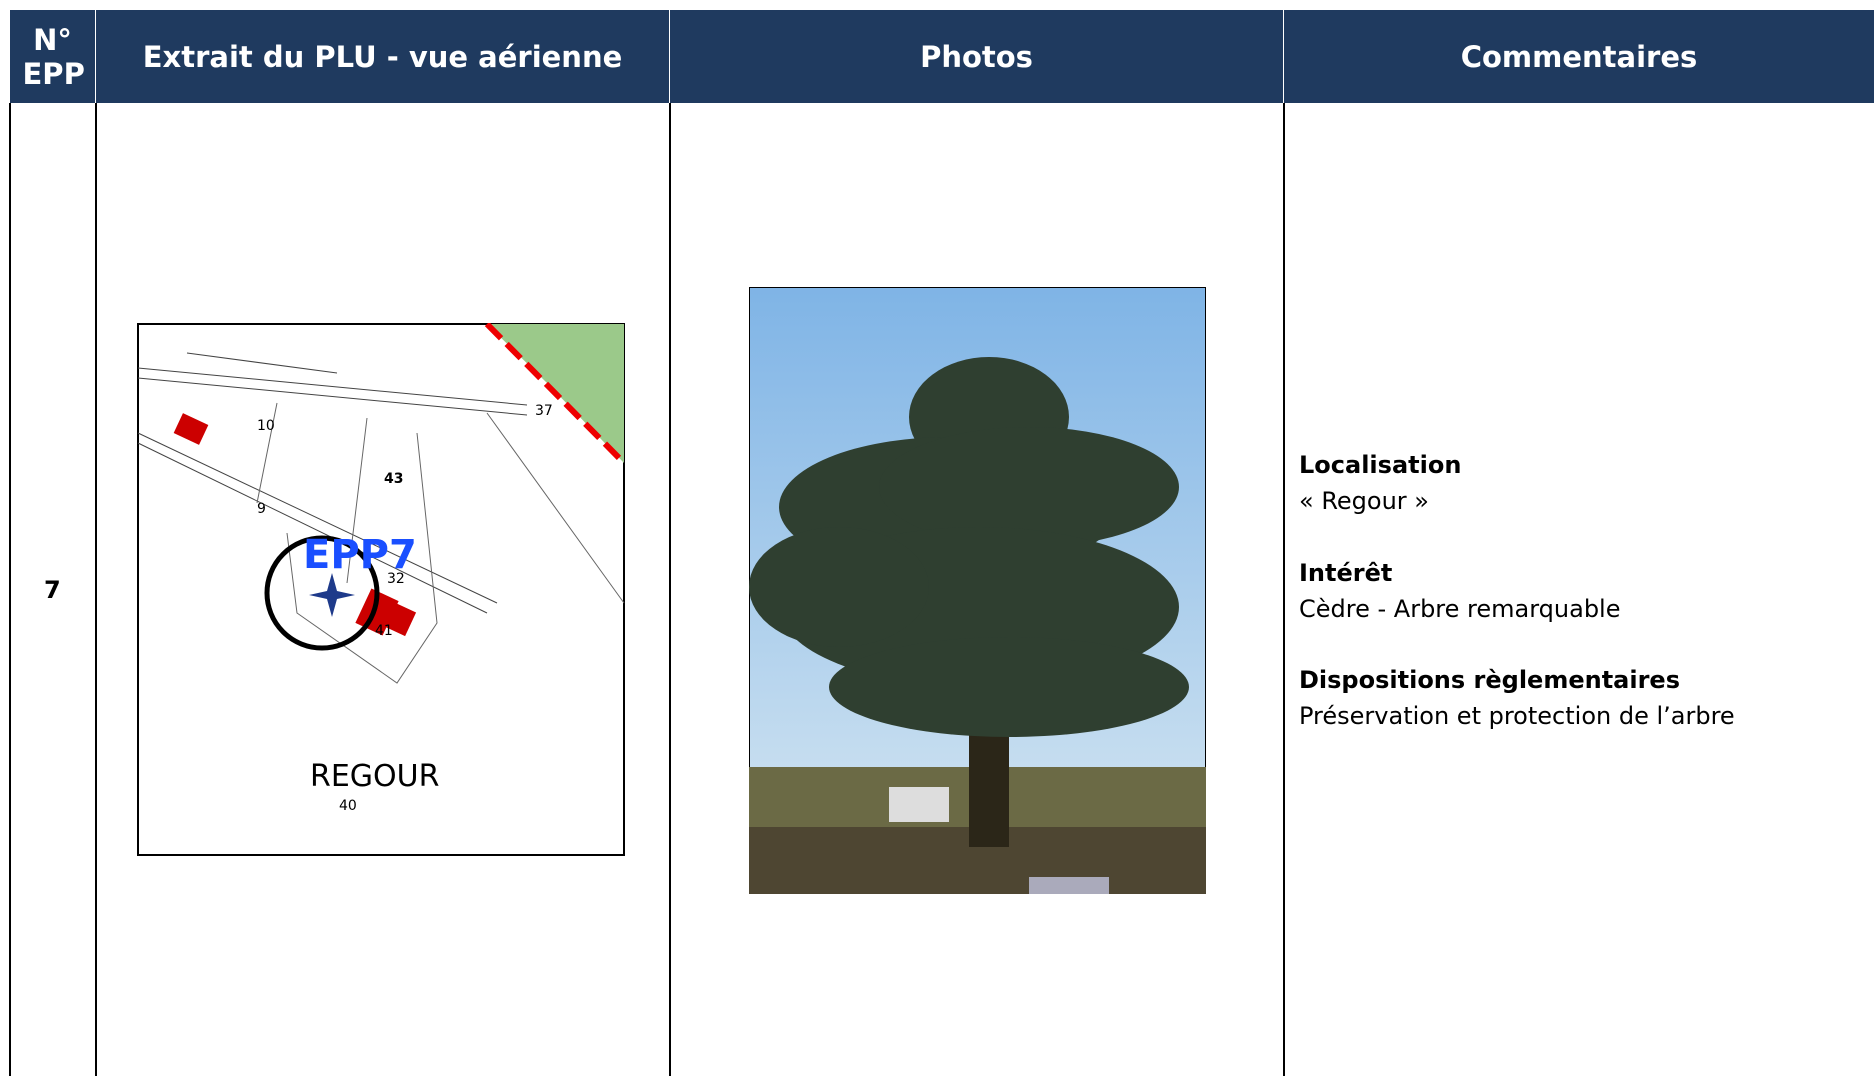 The image size is (1874, 1076). Describe the element at coordinates (348, 806) in the screenshot. I see `map-label: 40` at that location.